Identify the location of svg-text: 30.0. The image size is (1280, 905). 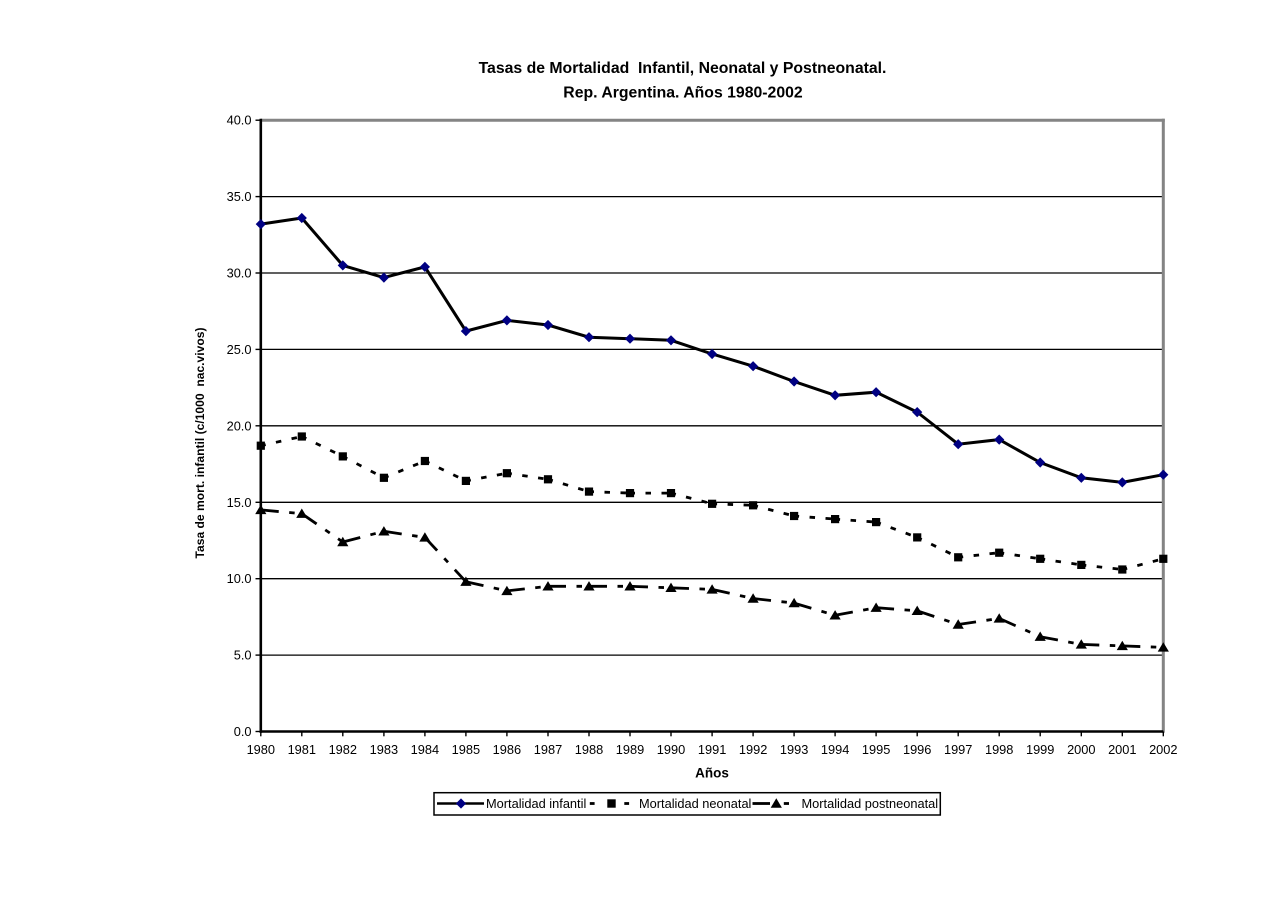
(239, 273).